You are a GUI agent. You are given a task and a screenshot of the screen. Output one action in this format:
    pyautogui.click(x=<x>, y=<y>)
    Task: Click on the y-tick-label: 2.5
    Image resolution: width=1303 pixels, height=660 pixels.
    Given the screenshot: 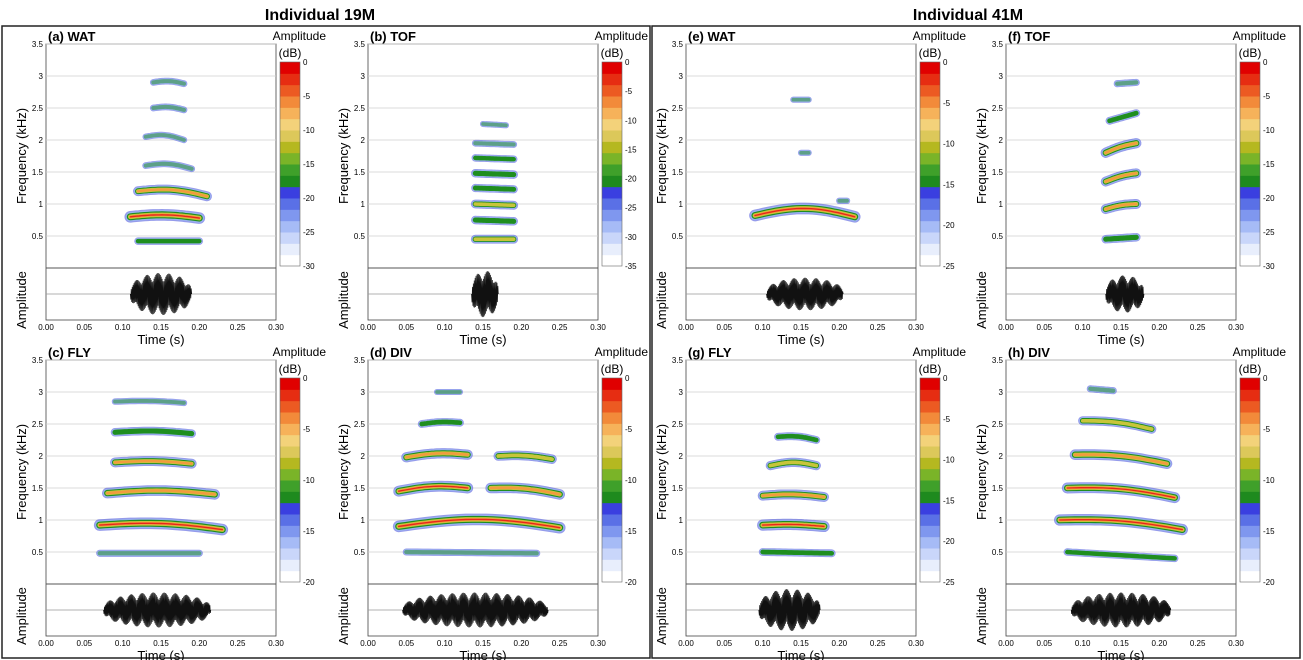 What is the action you would take?
    pyautogui.click(x=678, y=108)
    